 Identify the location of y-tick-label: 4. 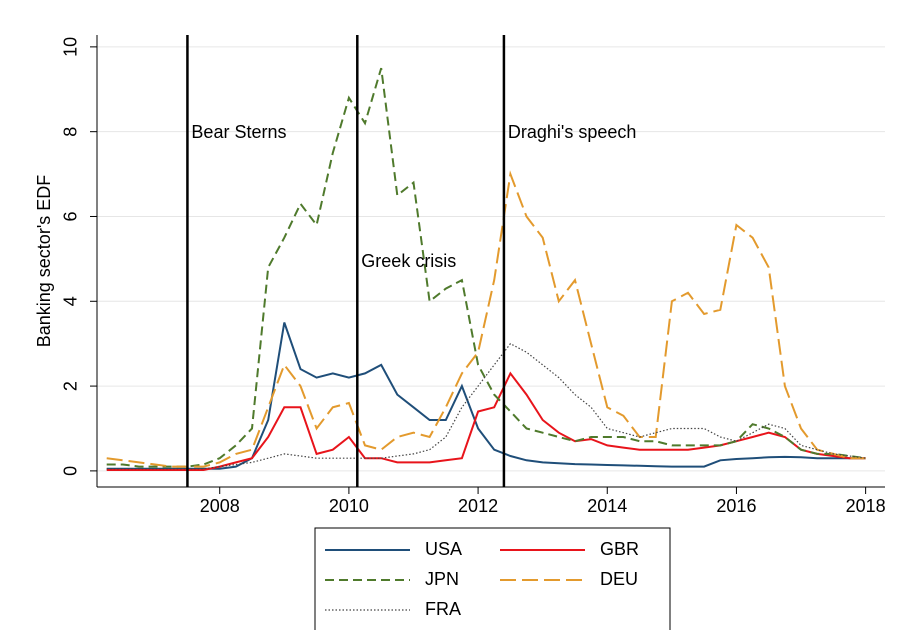
(71, 301).